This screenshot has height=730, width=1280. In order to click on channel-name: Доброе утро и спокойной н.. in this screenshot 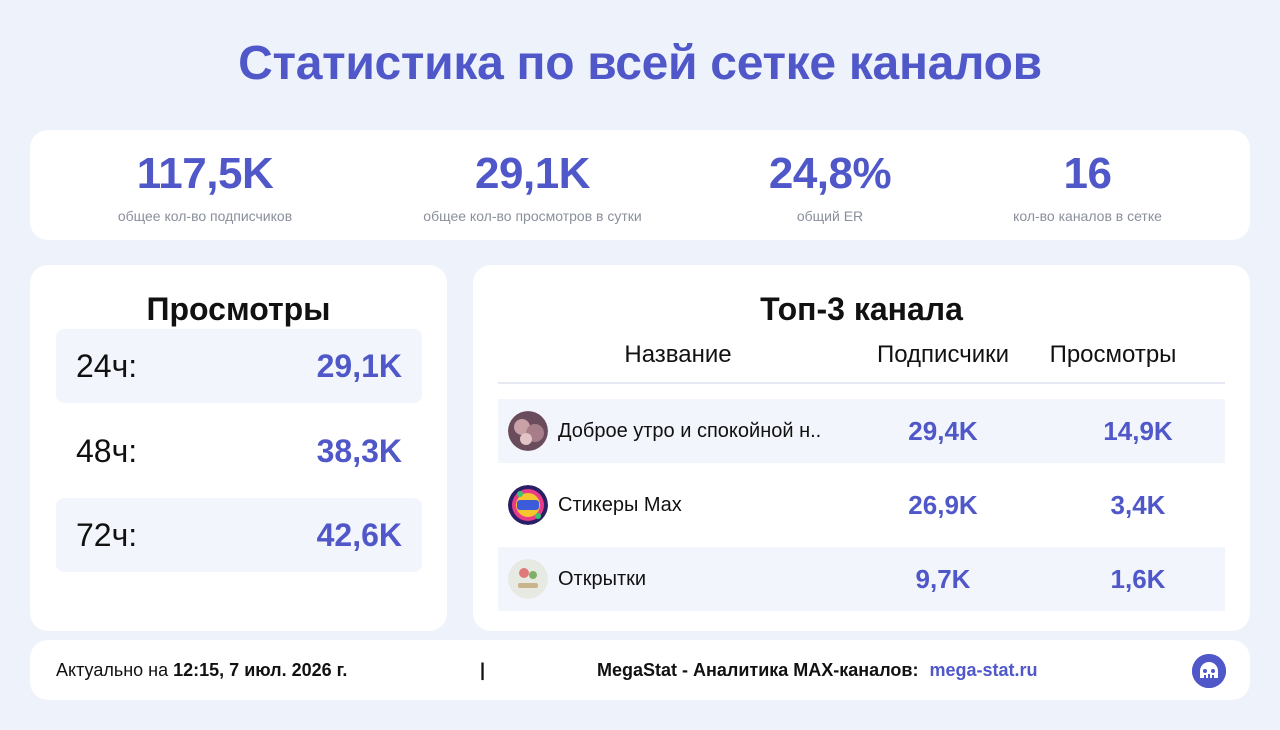, I will do `click(690, 431)`.